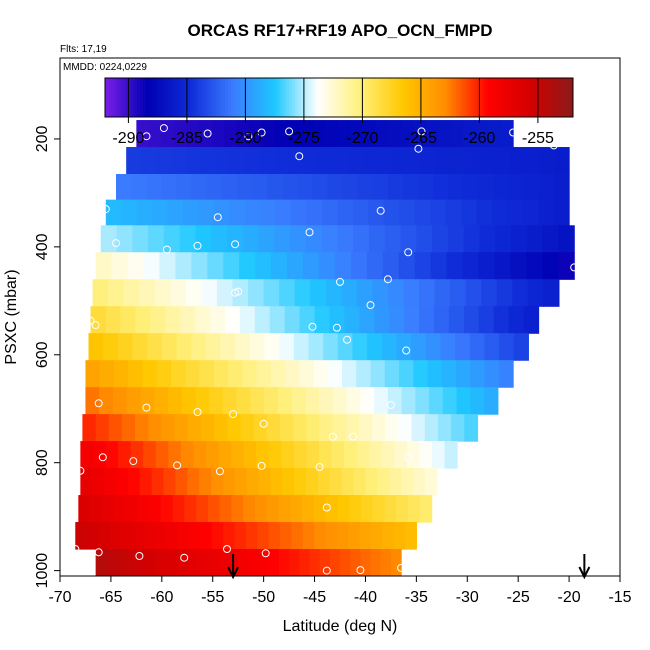 The width and height of the screenshot is (650, 650). Describe the element at coordinates (538, 138) in the screenshot. I see `colorbar-tick-label: -255` at that location.